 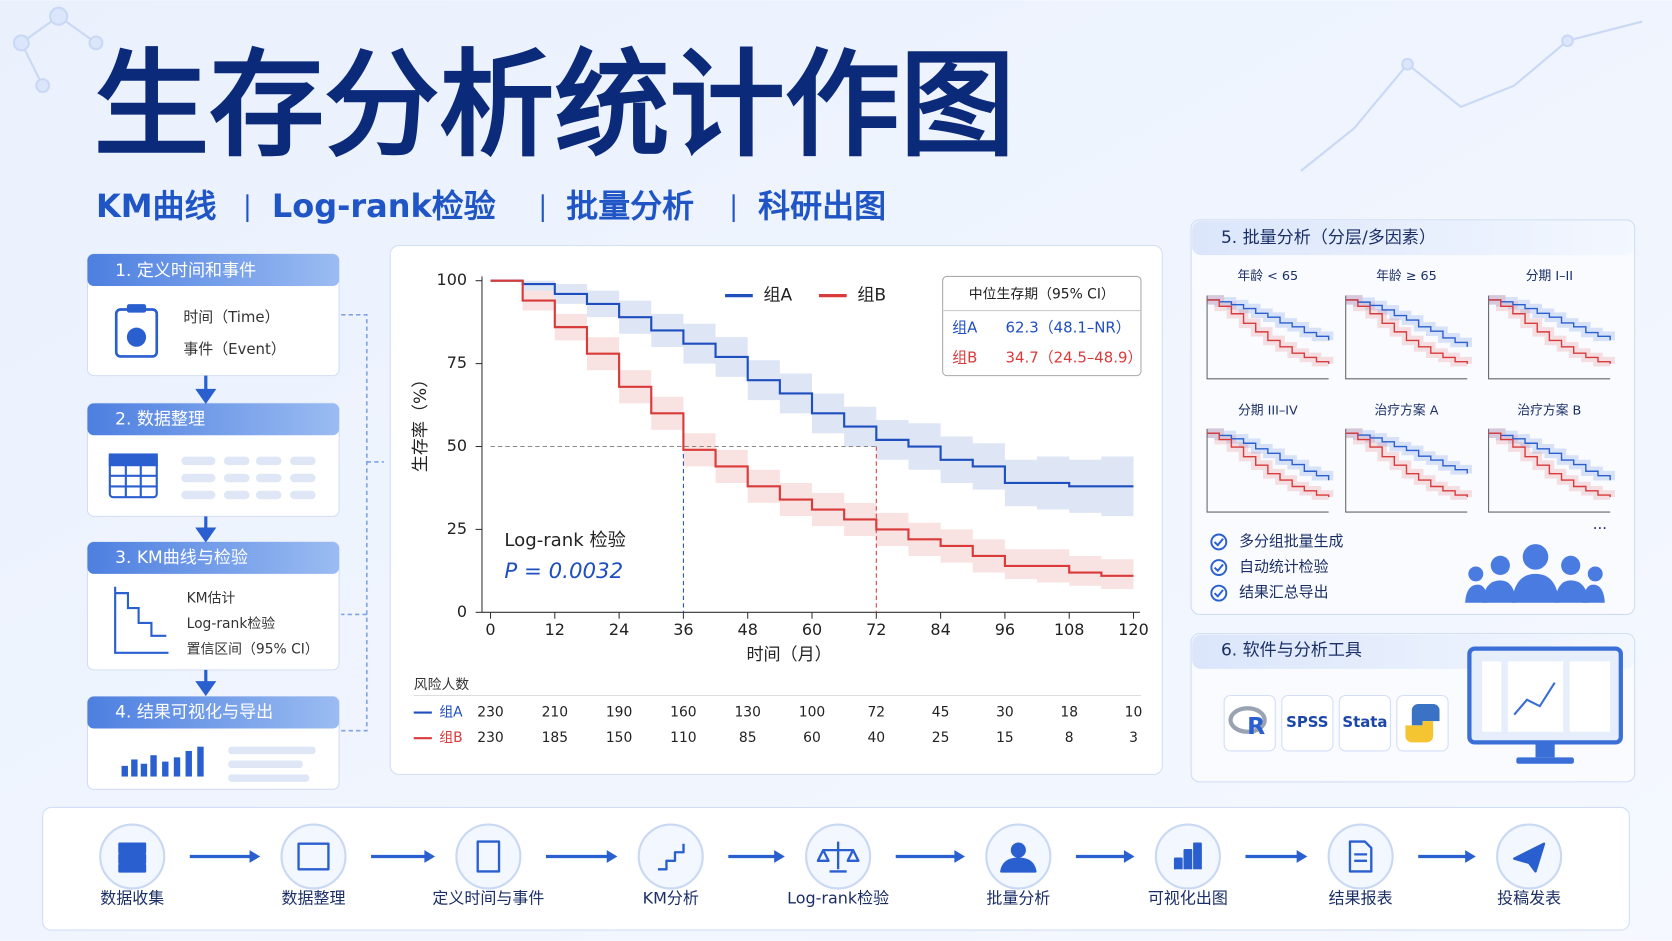 I want to click on clock-icon, so click(x=136, y=337).